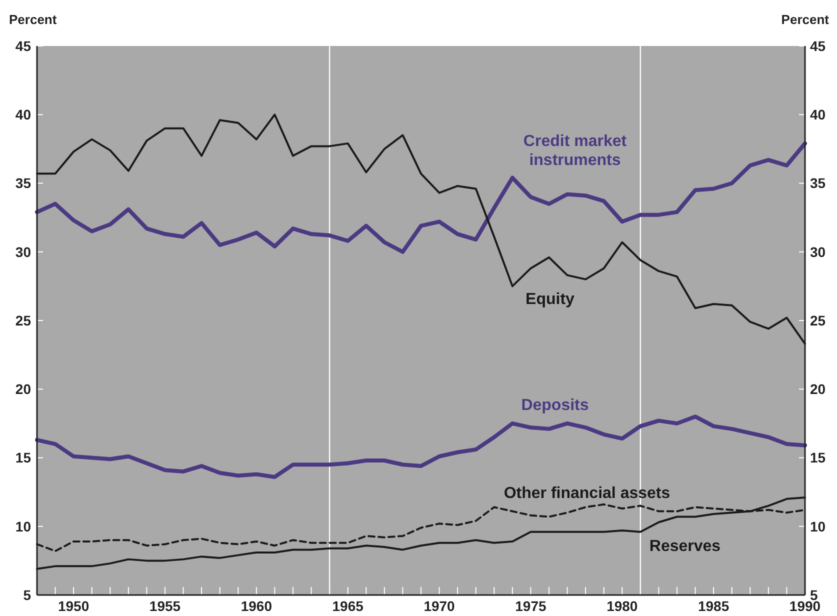  What do you see at coordinates (440, 606) in the screenshot?
I see `x-tick-label: 1970` at bounding box center [440, 606].